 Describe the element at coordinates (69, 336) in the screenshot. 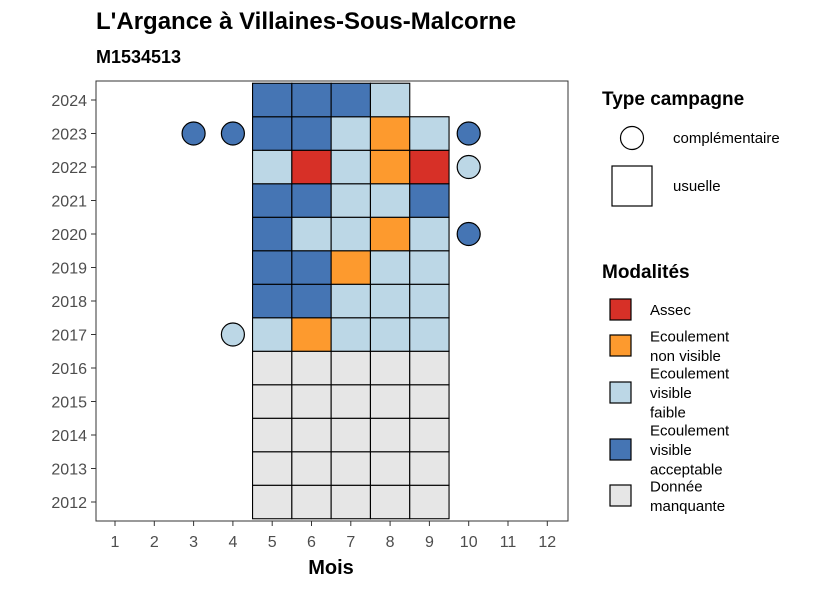

I see `y-tick-label: 2017` at that location.